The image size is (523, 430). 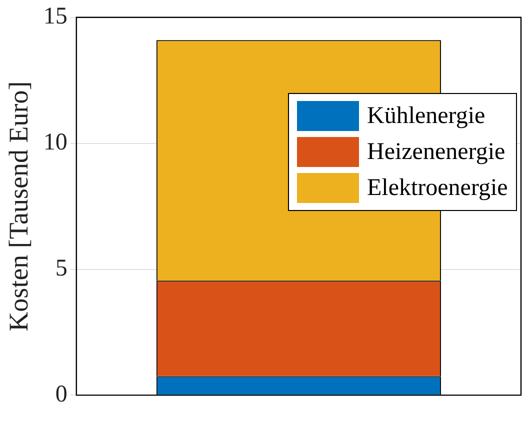 What do you see at coordinates (61, 269) in the screenshot?
I see `y-tick-label: 5` at bounding box center [61, 269].